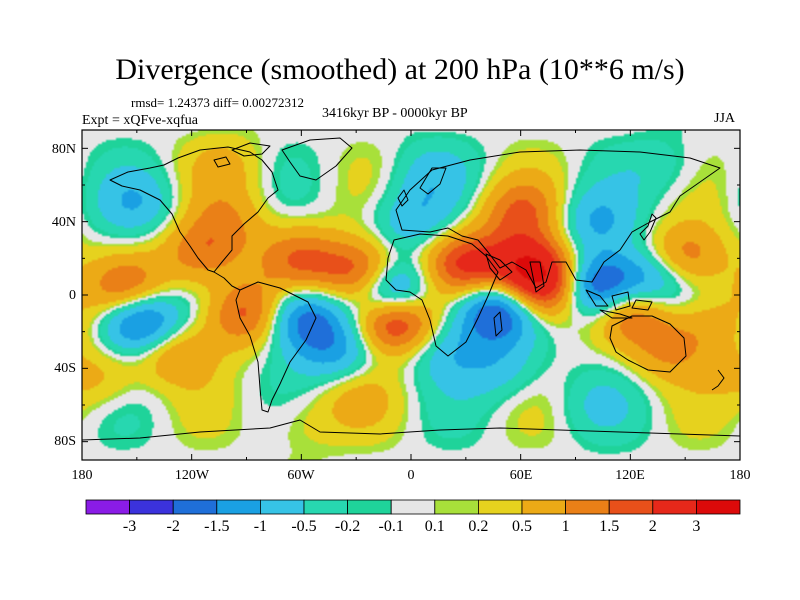  What do you see at coordinates (173, 526) in the screenshot?
I see `colorbar-label: -2` at bounding box center [173, 526].